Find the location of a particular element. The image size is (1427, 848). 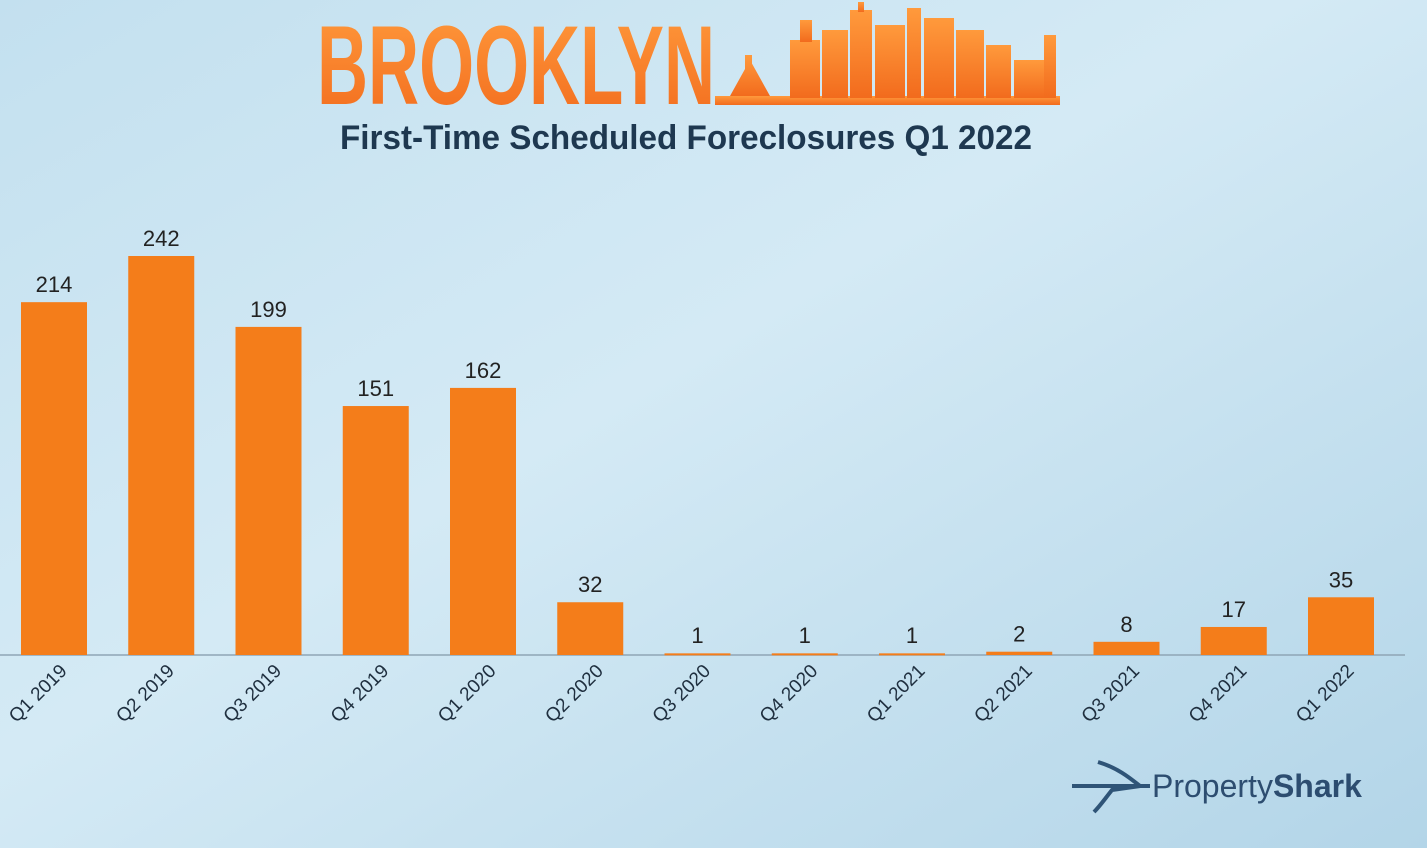

value-label: 151 is located at coordinates (375, 388).